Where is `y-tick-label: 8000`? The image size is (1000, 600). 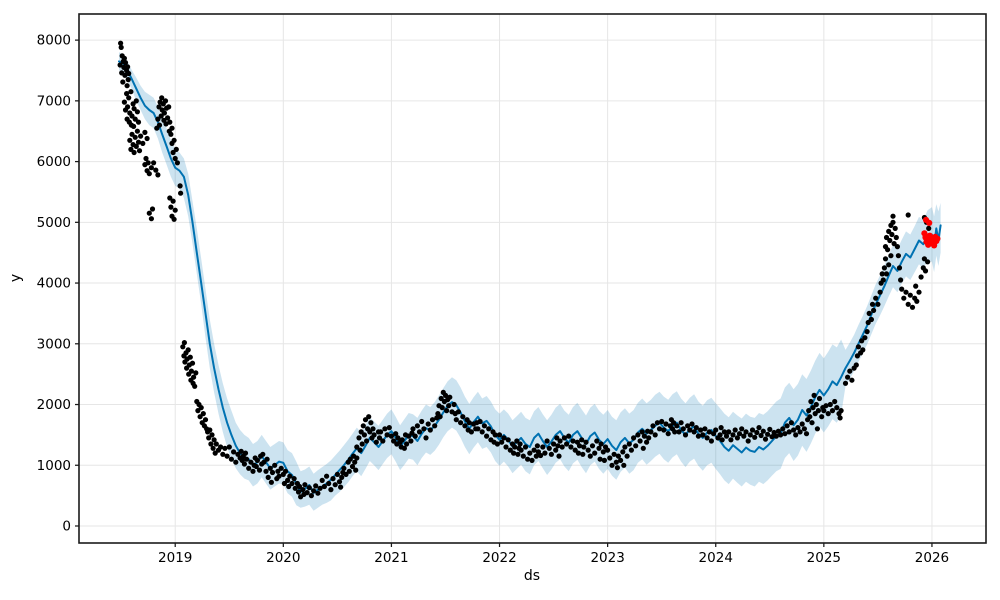
y-tick-label: 8000 is located at coordinates (54, 41).